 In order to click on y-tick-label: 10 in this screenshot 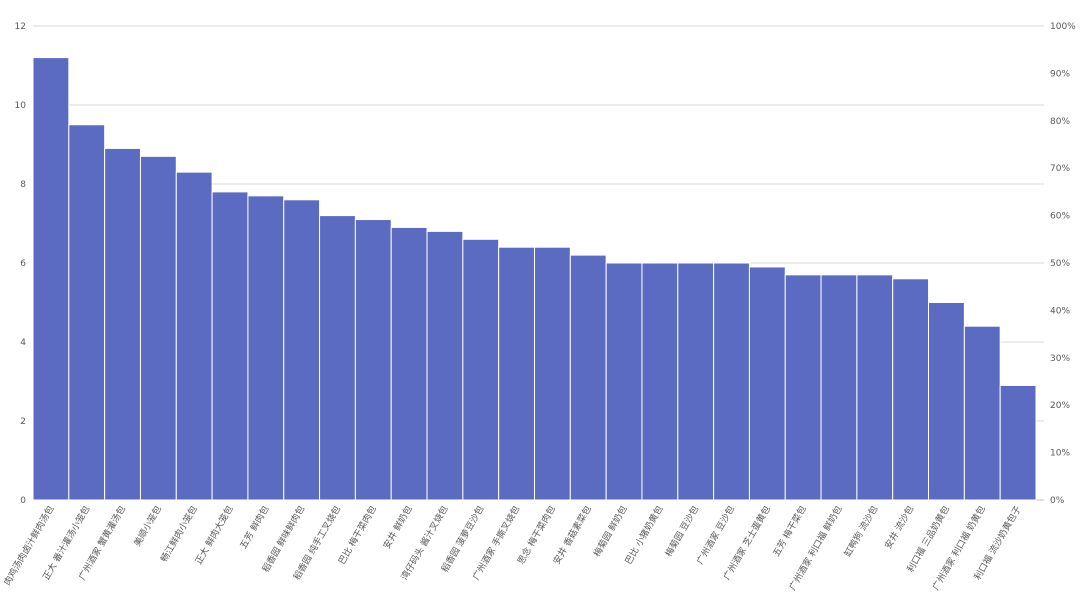, I will do `click(21, 106)`.